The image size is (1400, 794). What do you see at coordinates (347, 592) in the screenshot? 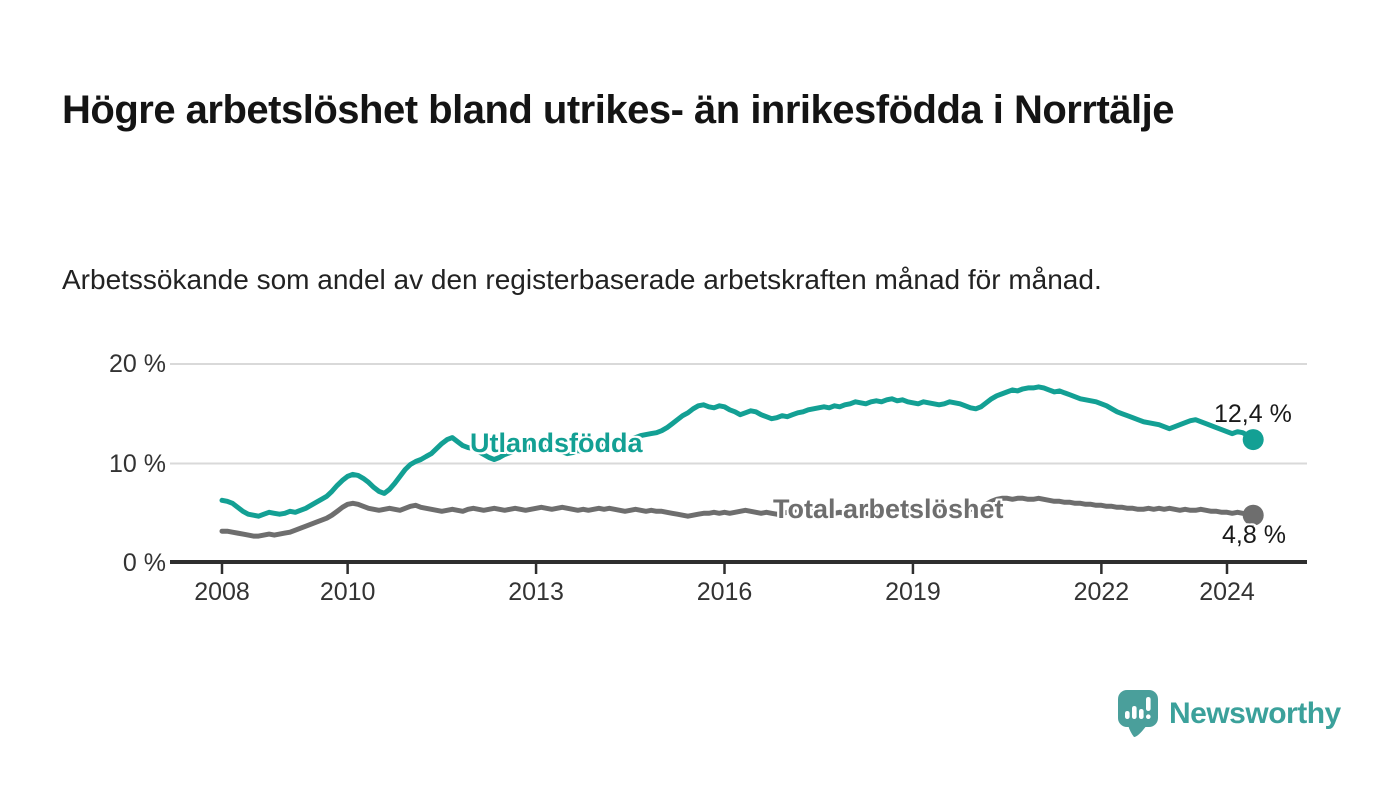
I see `x-tick-label: 2010` at bounding box center [347, 592].